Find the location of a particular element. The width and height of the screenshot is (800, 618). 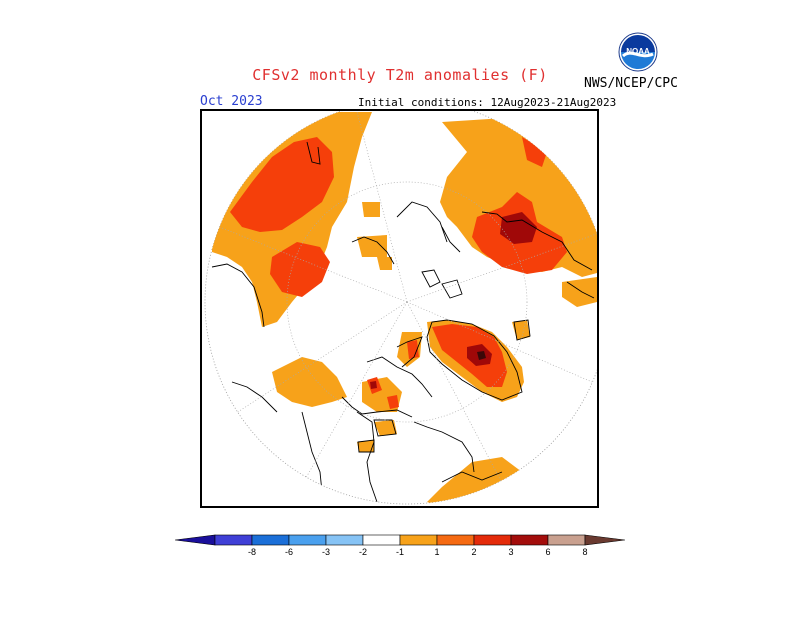

colorbar-tick-label: 8 is located at coordinates (584, 552).